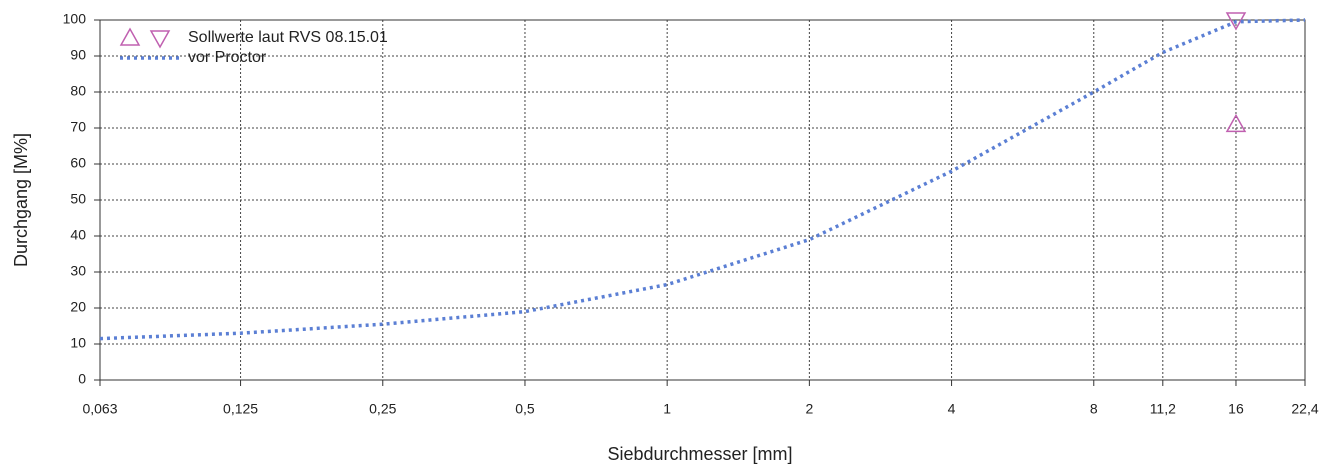 Image resolution: width=1341 pixels, height=468 pixels. What do you see at coordinates (227, 57) in the screenshot?
I see `legend-label: vor Proctor` at bounding box center [227, 57].